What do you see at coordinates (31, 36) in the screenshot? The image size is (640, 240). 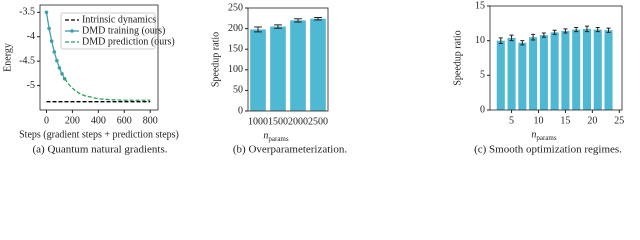 I see `y-tick-label: -4` at bounding box center [31, 36].